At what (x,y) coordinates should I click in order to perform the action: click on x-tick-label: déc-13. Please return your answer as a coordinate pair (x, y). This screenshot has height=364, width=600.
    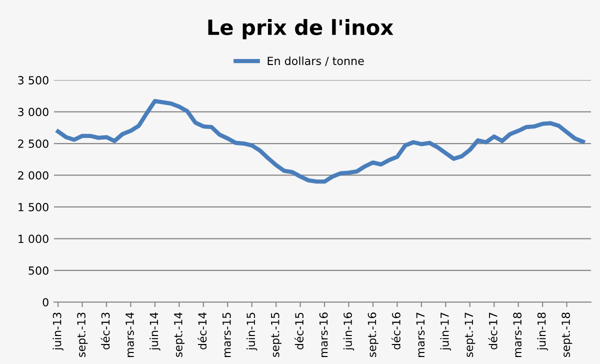
    Looking at the image, I should click on (105, 331).